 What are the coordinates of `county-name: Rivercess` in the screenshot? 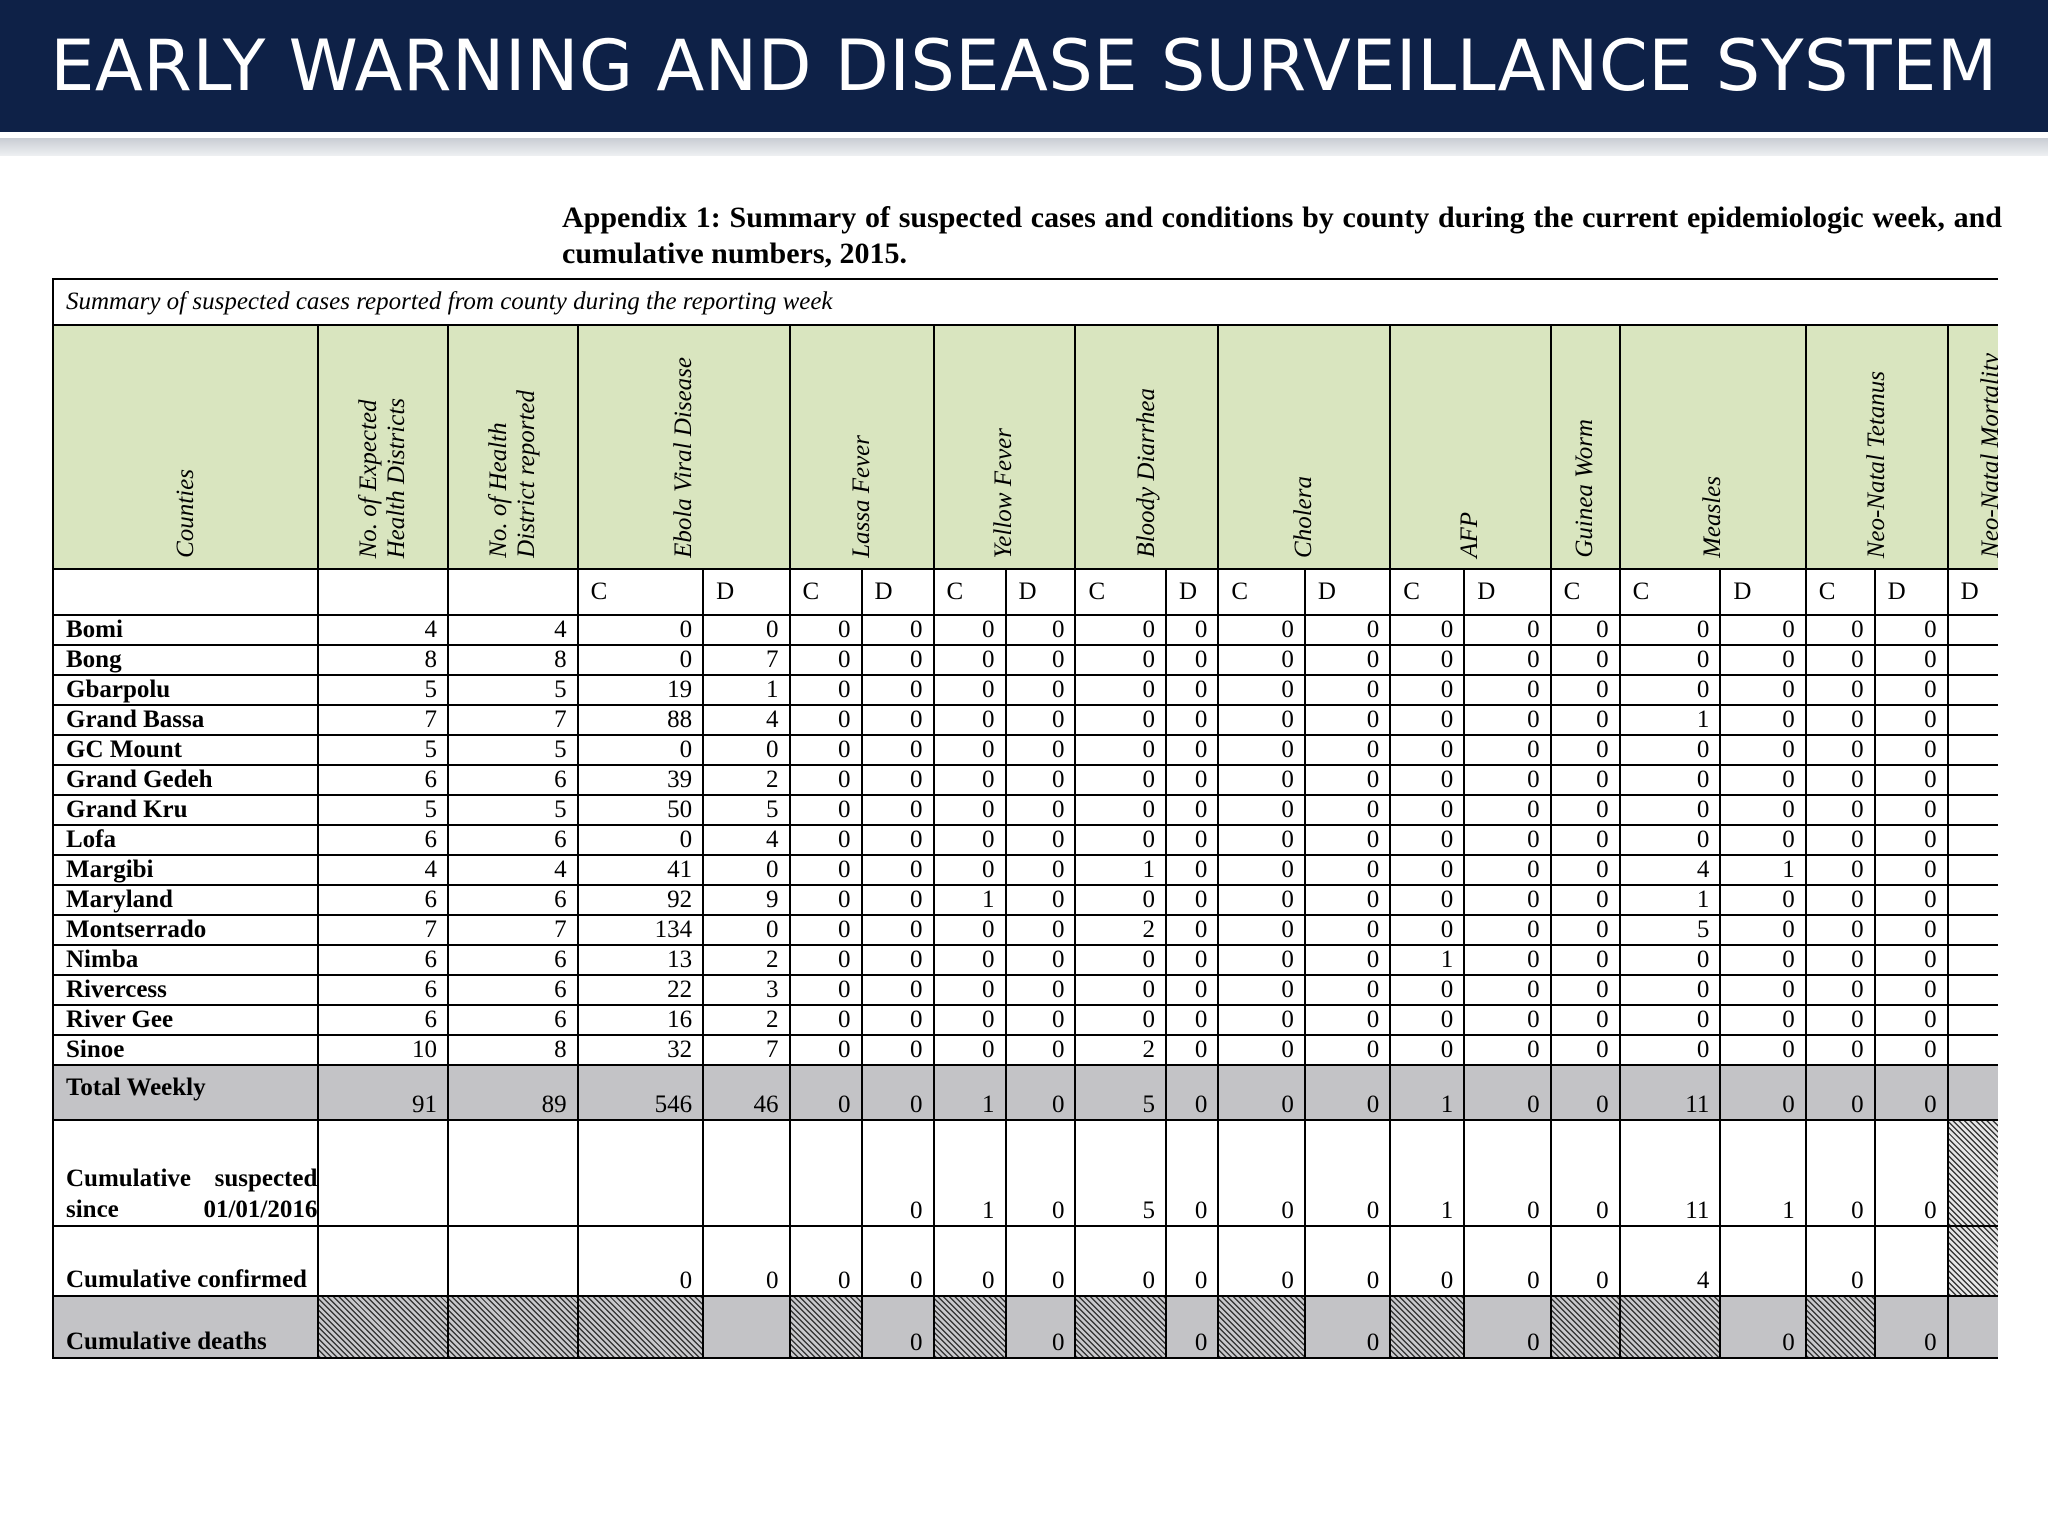 It's located at (186, 990).